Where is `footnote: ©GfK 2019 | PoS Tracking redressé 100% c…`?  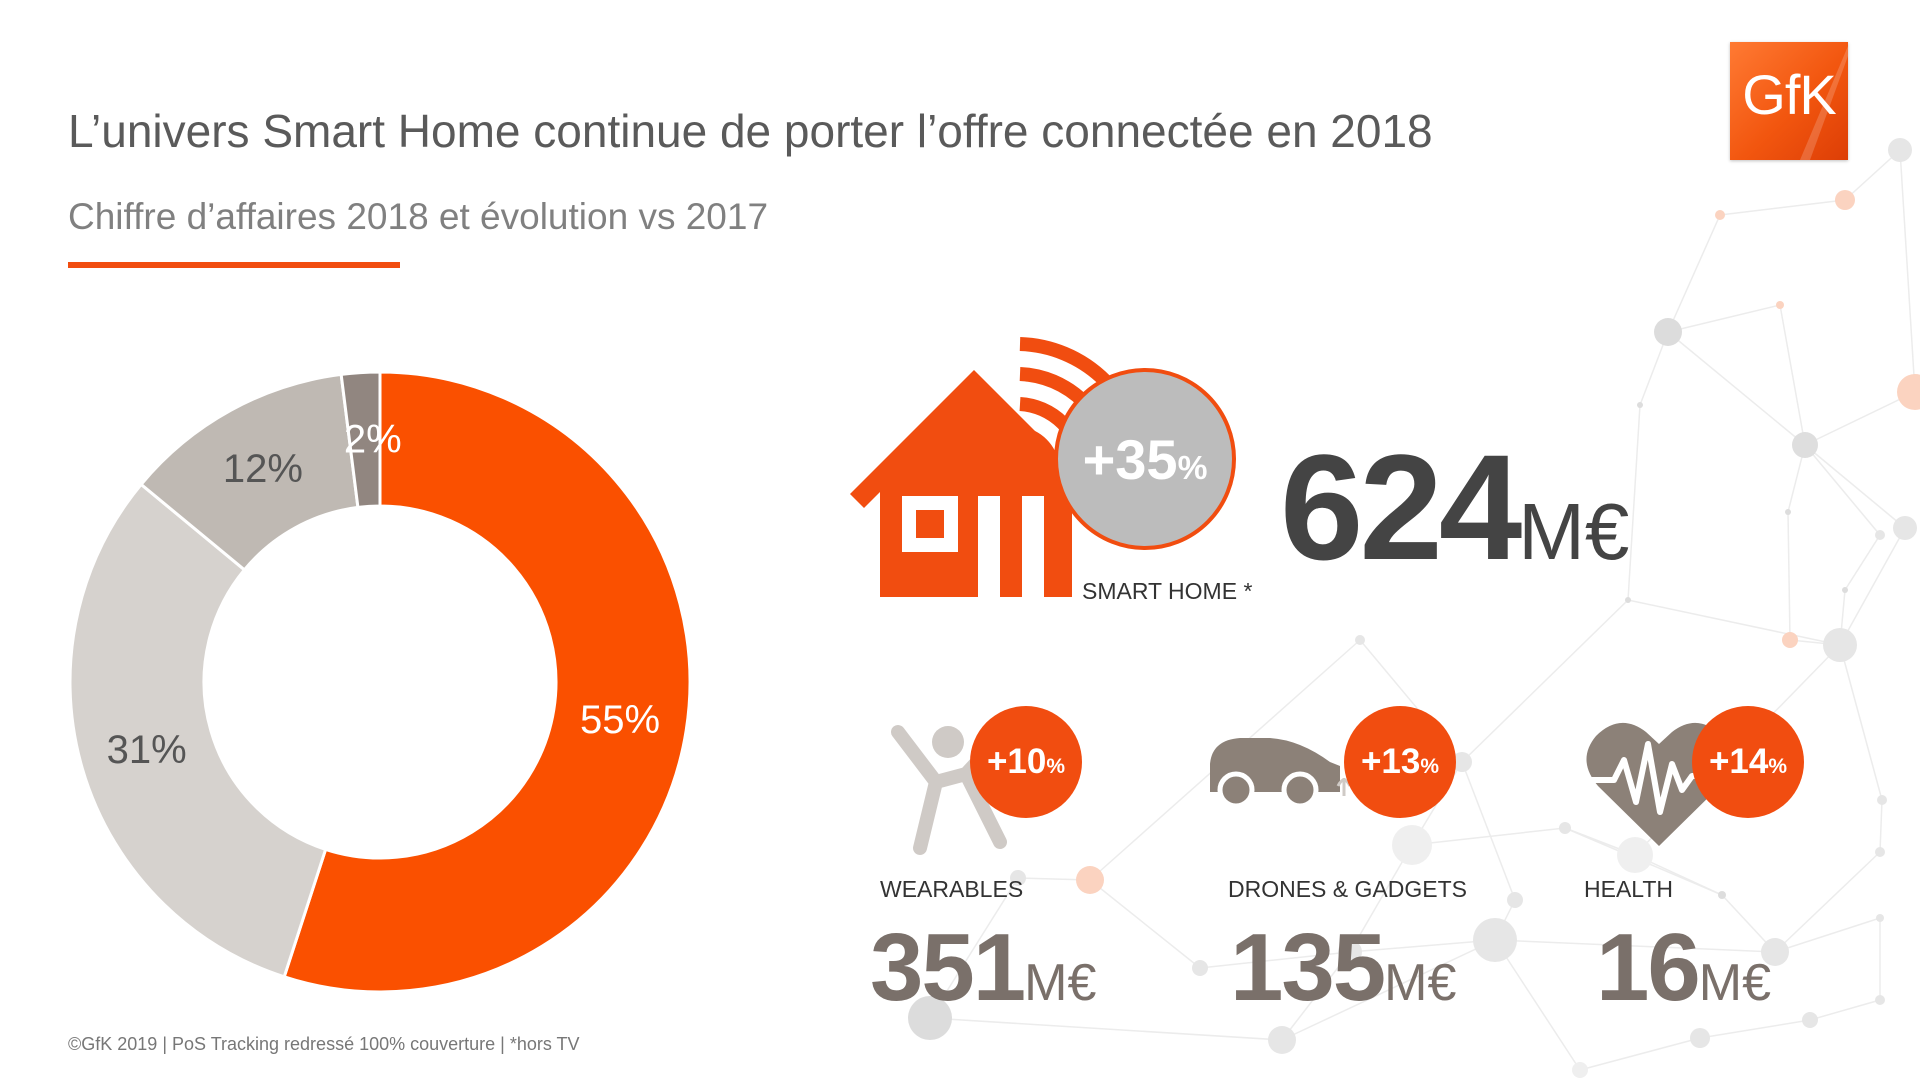
footnote: ©GfK 2019 | PoS Tracking redressé 100% c… is located at coordinates (324, 1044).